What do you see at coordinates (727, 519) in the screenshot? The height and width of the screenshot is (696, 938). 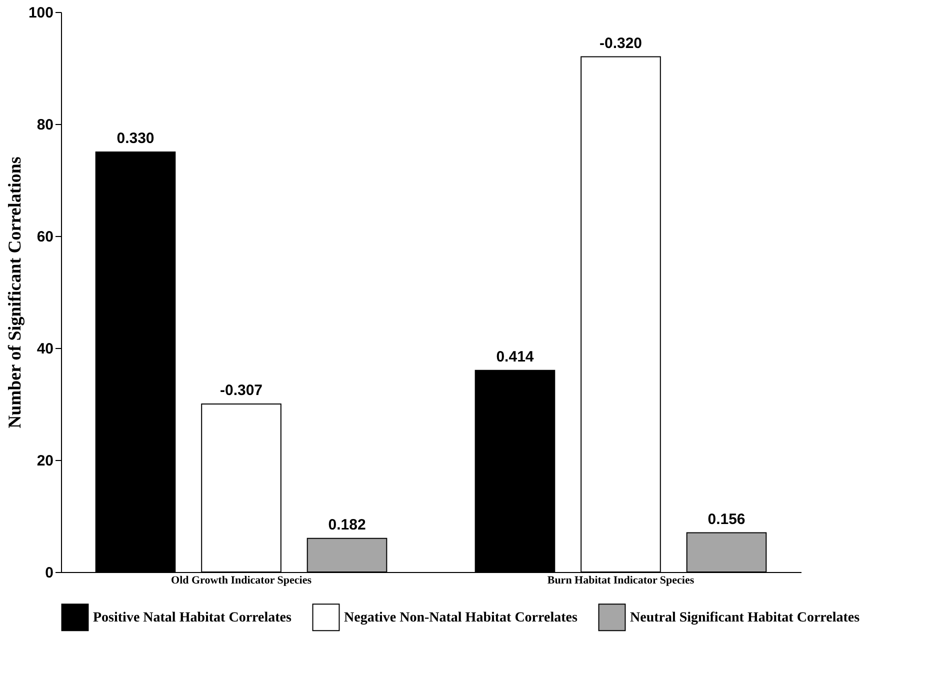 I see `annotation: 0.156` at bounding box center [727, 519].